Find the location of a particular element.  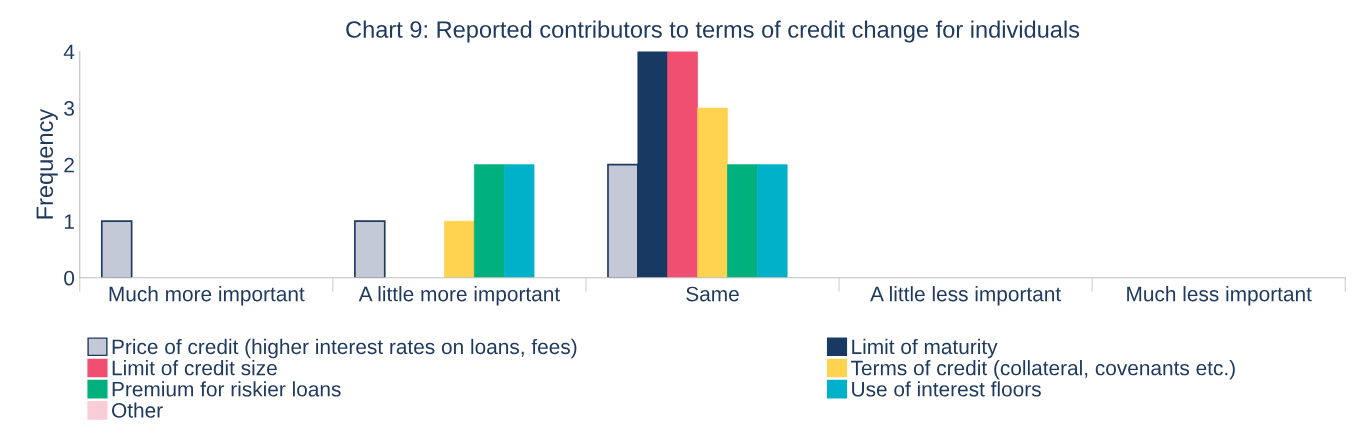

x-tick-label: A little less important is located at coordinates (965, 296).